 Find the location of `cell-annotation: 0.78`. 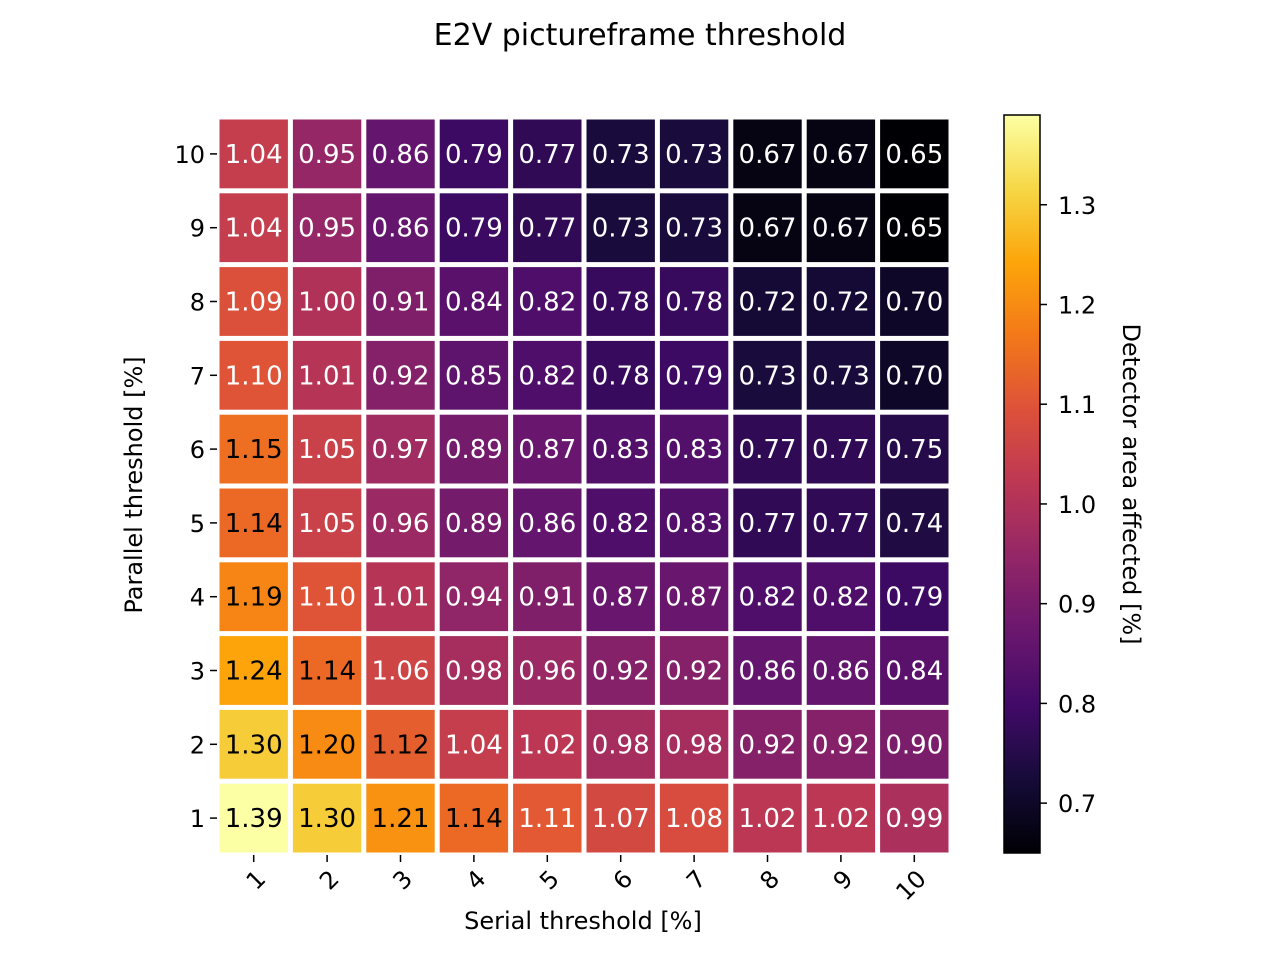

cell-annotation: 0.78 is located at coordinates (621, 303).